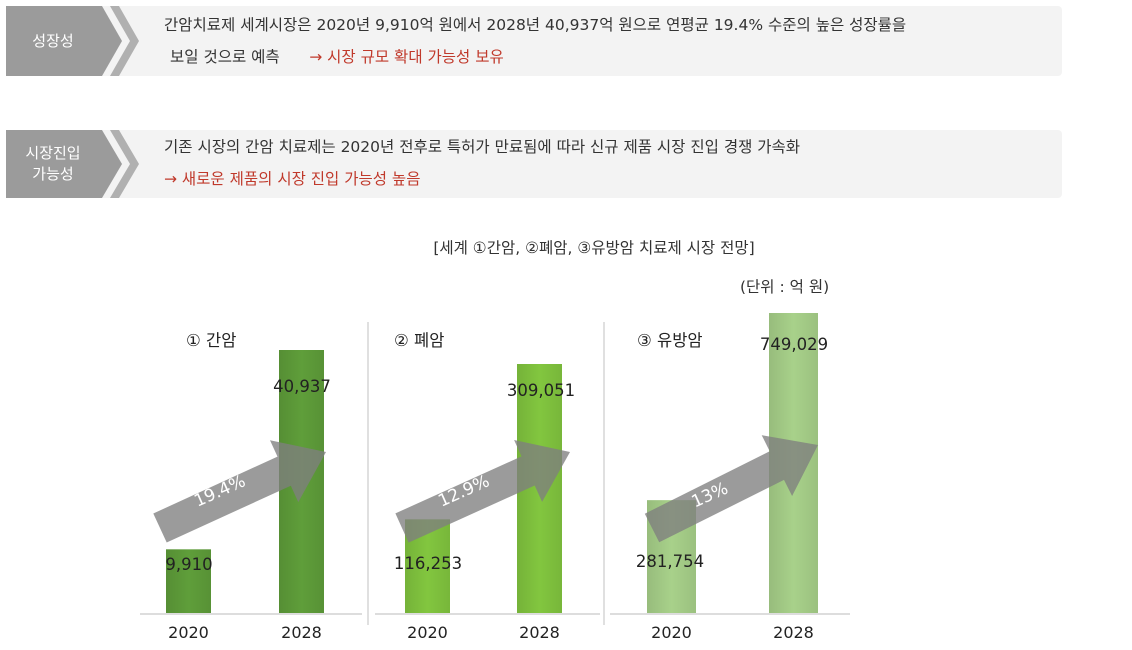 This screenshot has width=1132, height=650. I want to click on bar-shade, so click(188, 581).